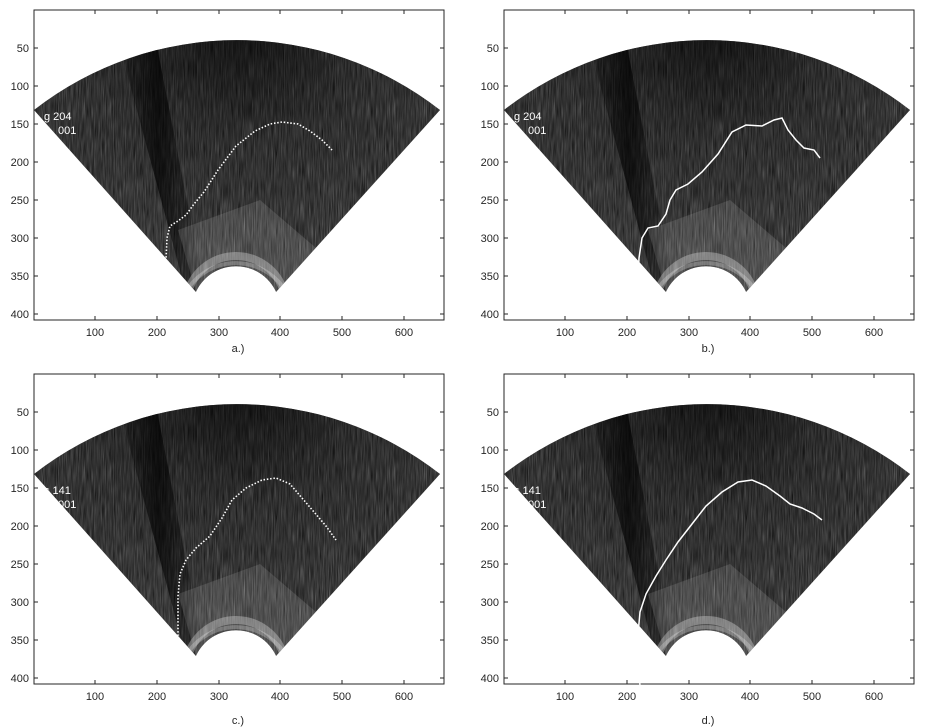  Describe the element at coordinates (238, 349) in the screenshot. I see `panel-caption: a.)` at that location.